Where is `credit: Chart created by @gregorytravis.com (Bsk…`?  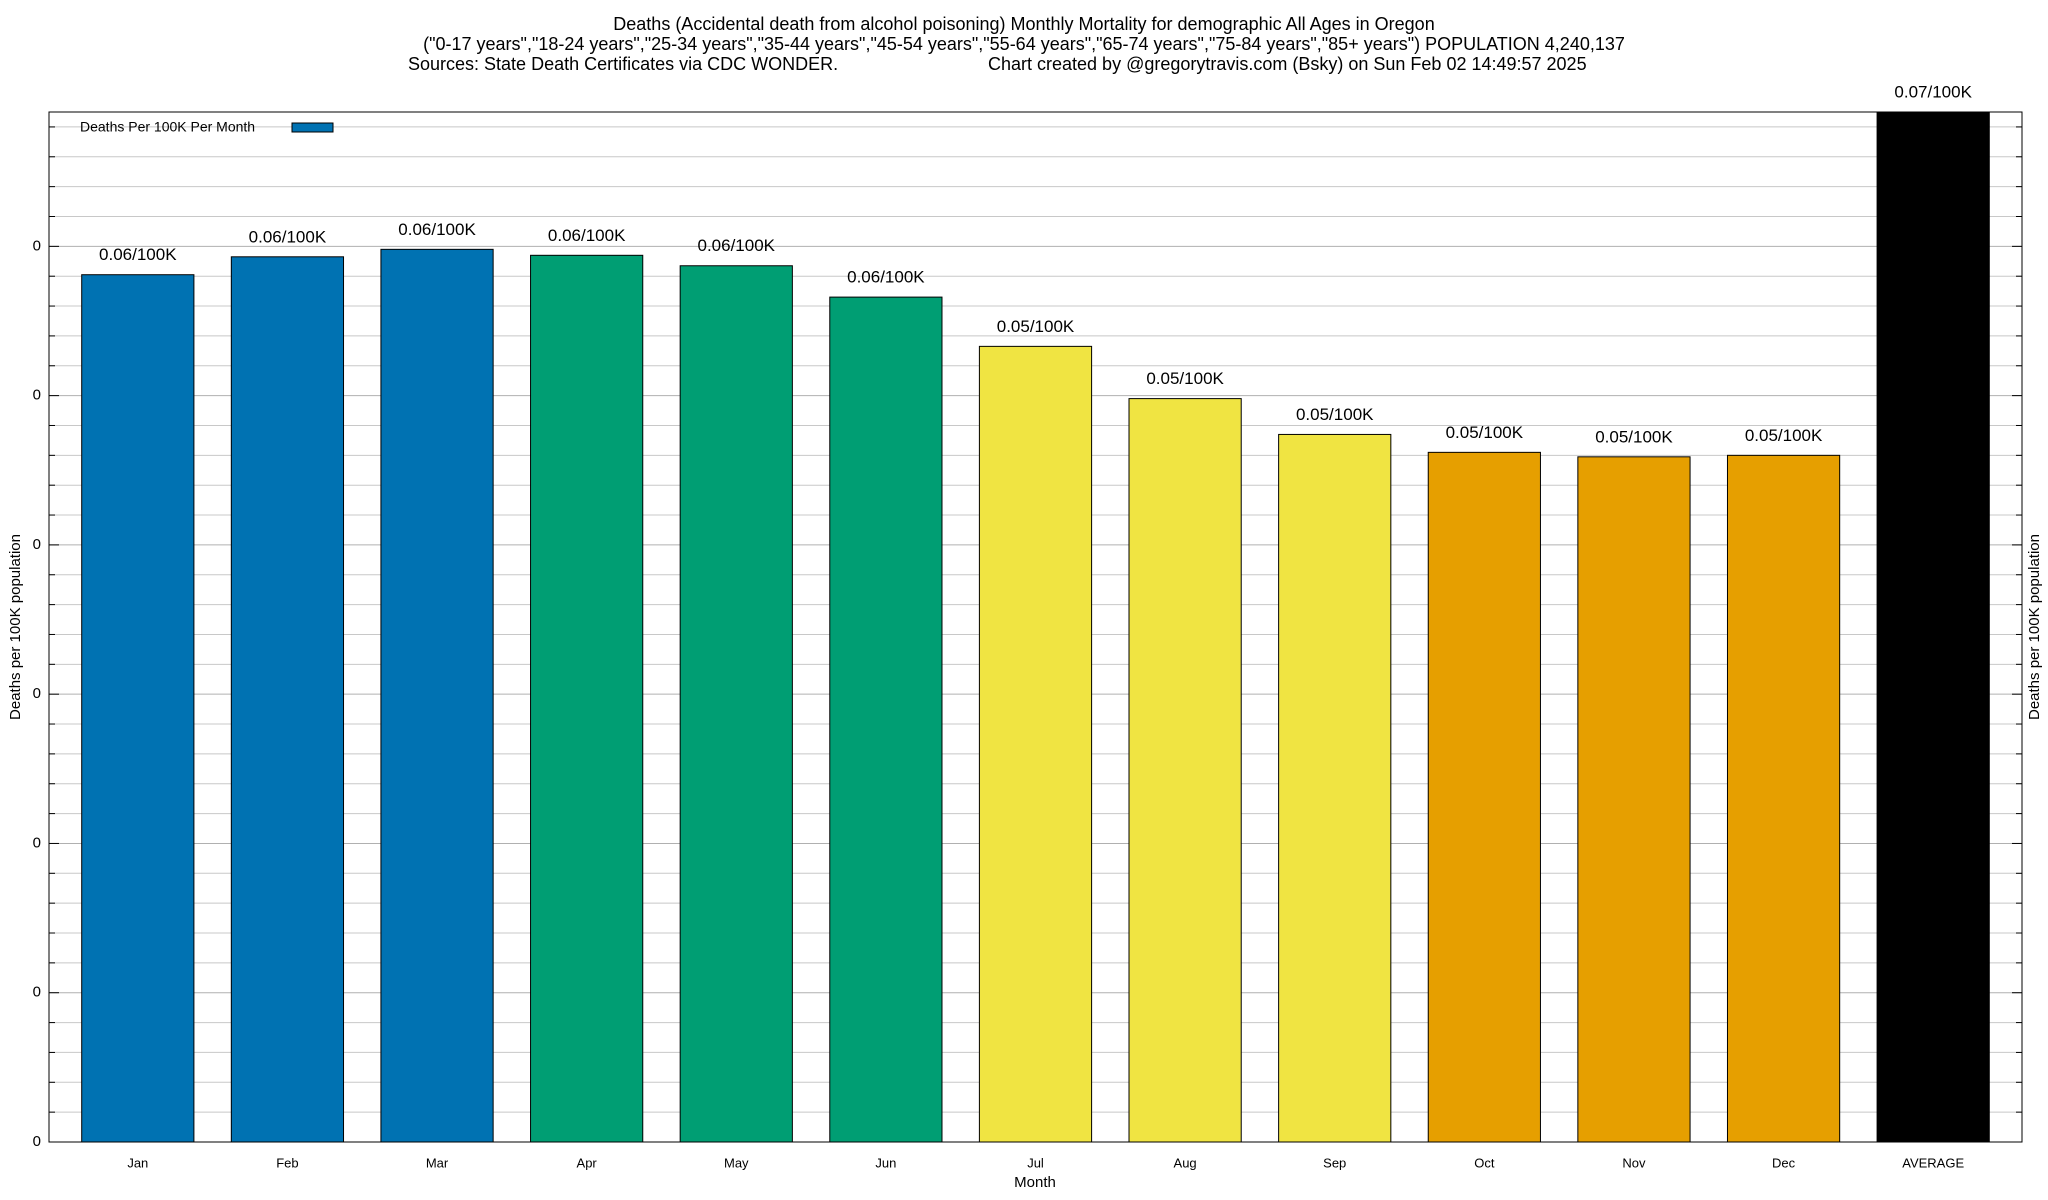
credit: Chart created by @gregorytravis.com (Bsk… is located at coordinates (1287, 64).